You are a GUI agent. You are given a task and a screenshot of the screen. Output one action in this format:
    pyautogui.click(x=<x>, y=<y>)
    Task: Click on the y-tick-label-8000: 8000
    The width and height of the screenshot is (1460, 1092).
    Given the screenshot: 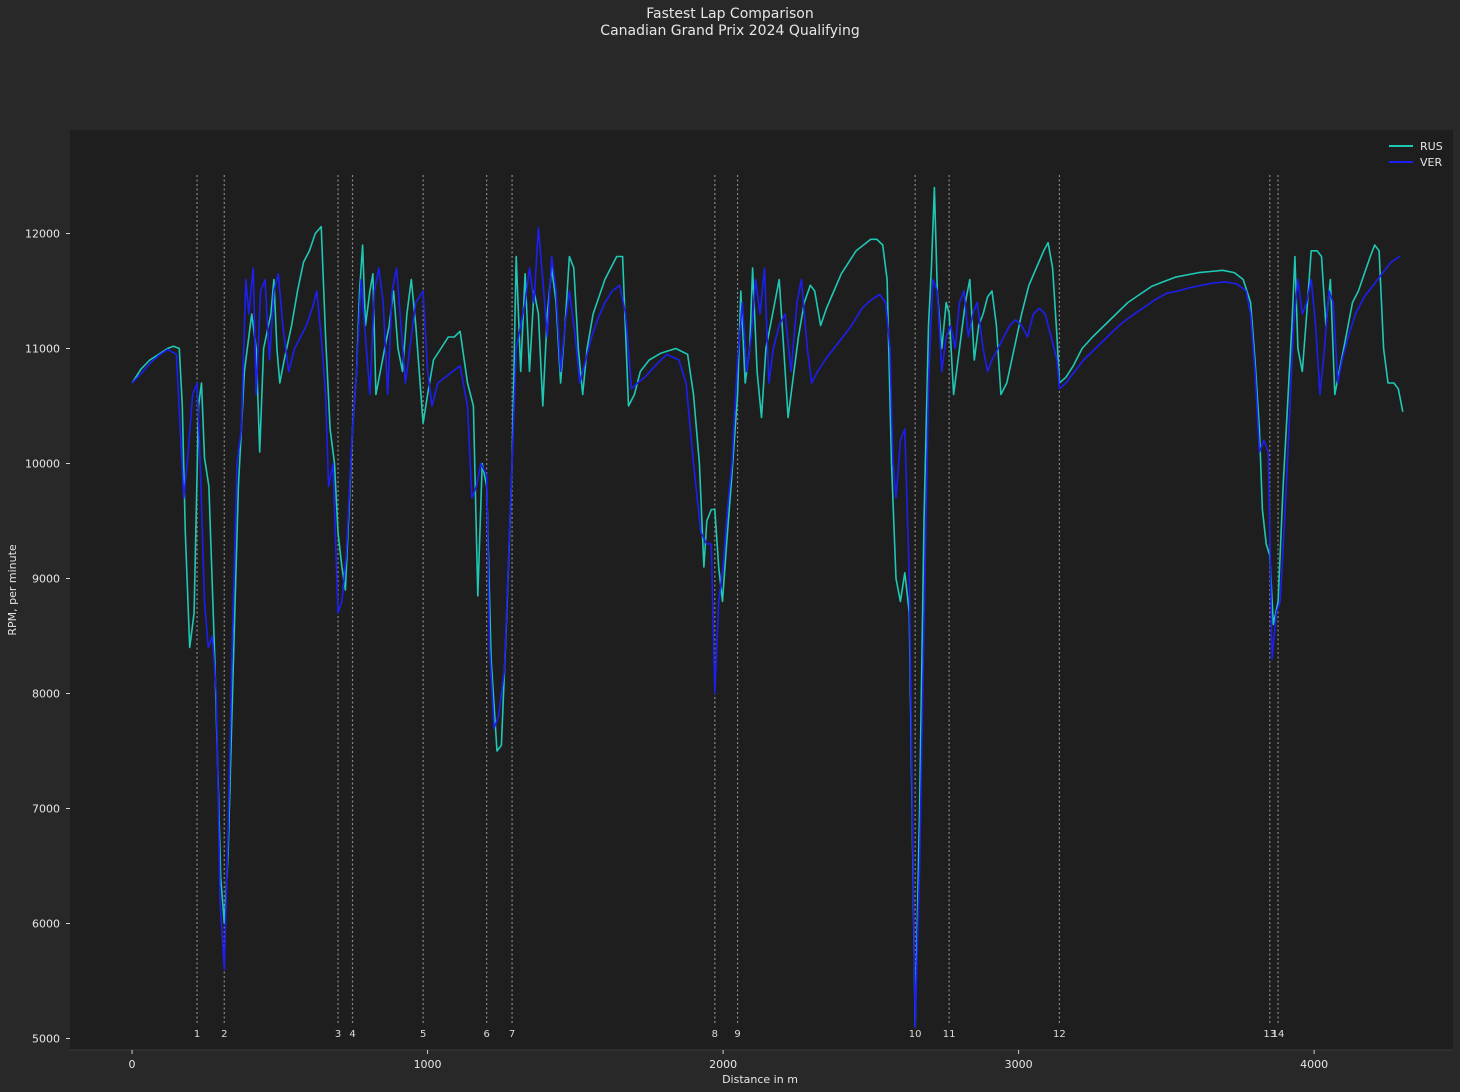 What is the action you would take?
    pyautogui.click(x=46, y=694)
    